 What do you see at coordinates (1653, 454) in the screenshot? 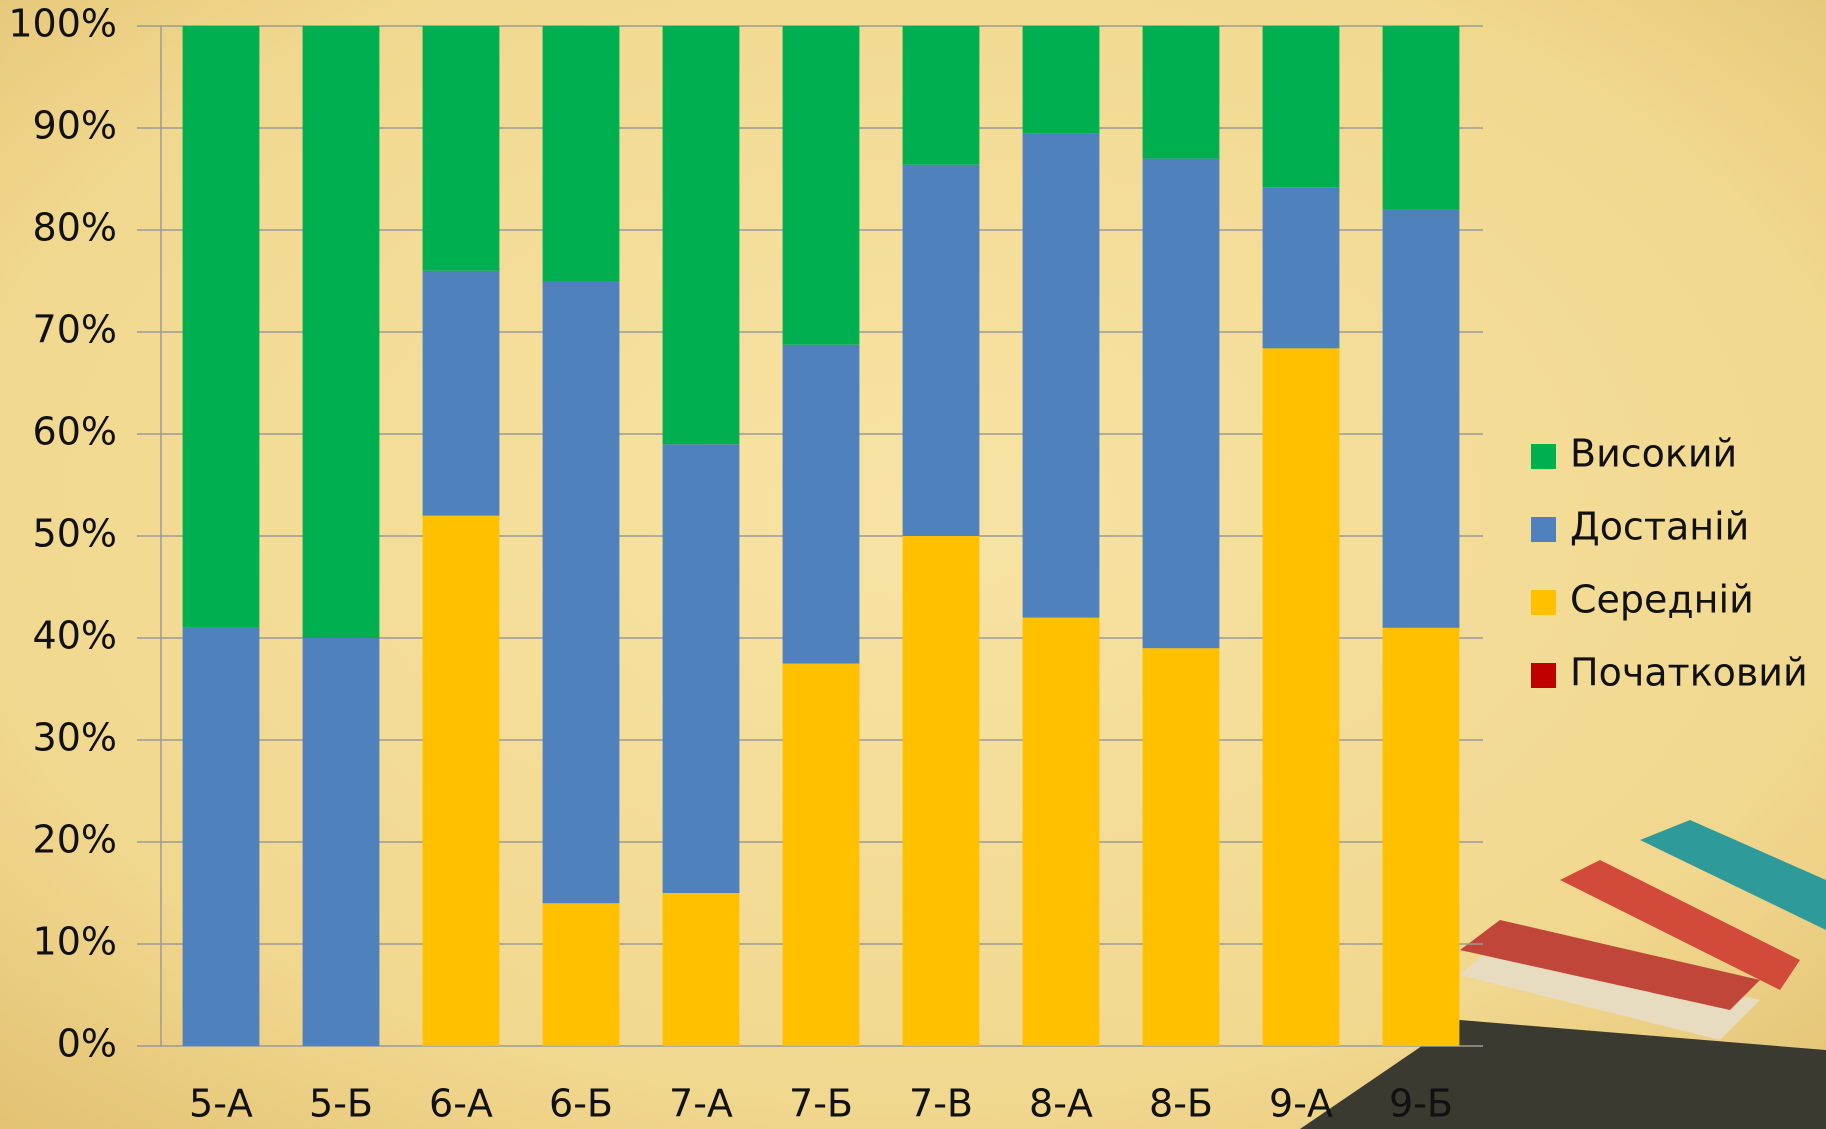
I see `legend-label: Високий` at bounding box center [1653, 454].